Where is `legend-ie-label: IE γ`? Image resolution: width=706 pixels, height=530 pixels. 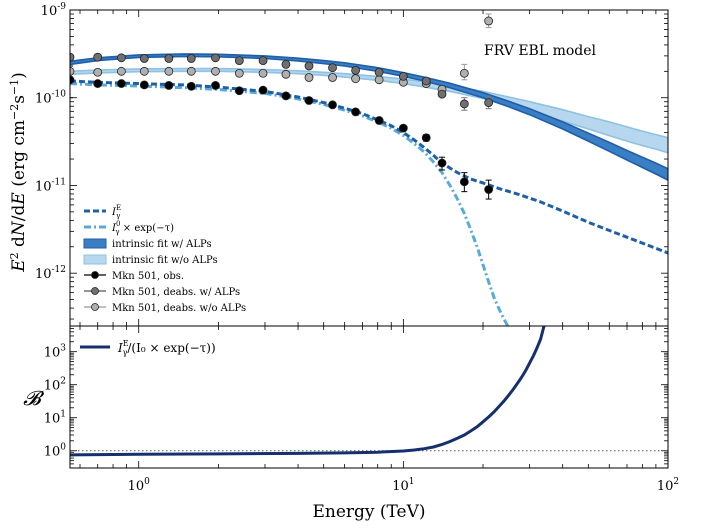 legend-ie-label: IE γ is located at coordinates (116, 212).